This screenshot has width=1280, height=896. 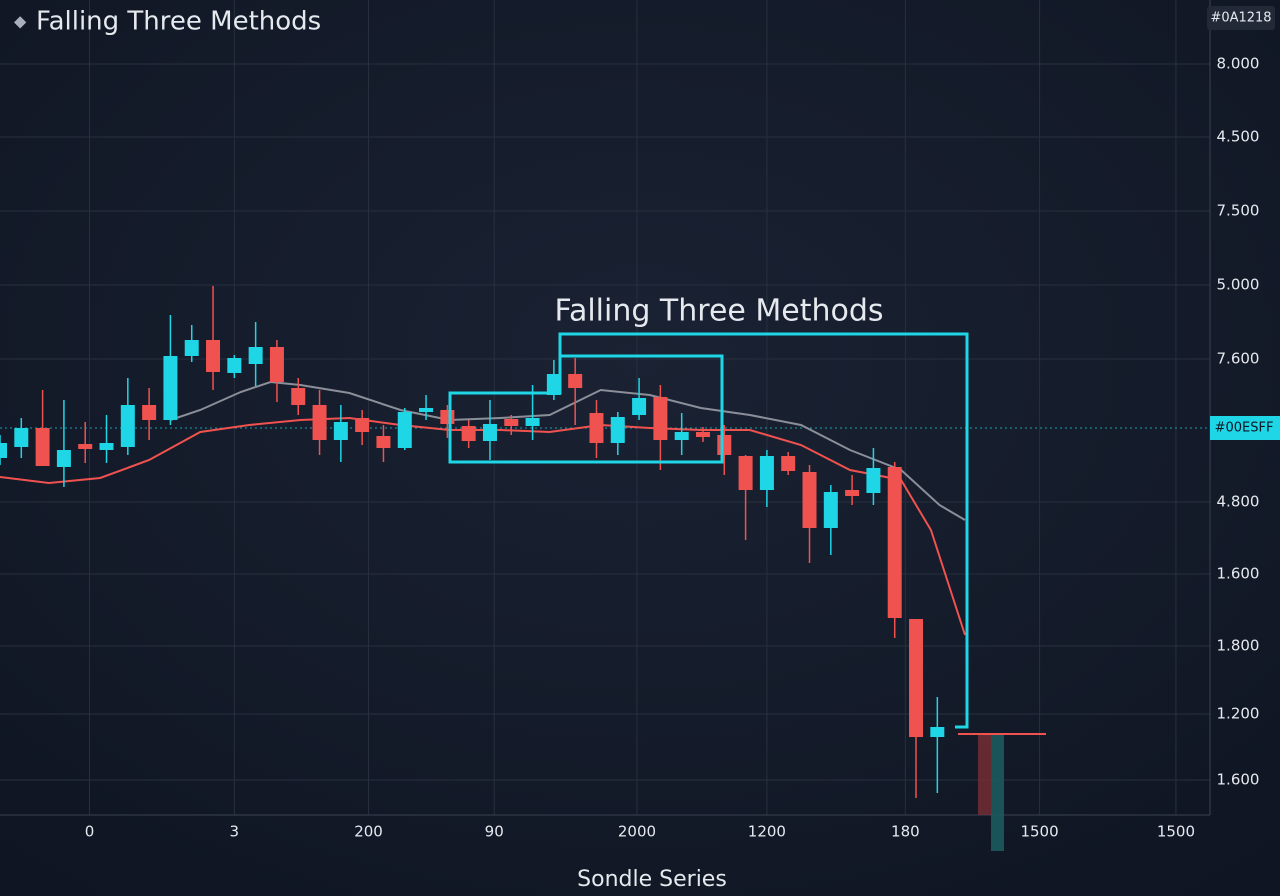 I want to click on y-tick-label: 5.000, so click(x=1238, y=285).